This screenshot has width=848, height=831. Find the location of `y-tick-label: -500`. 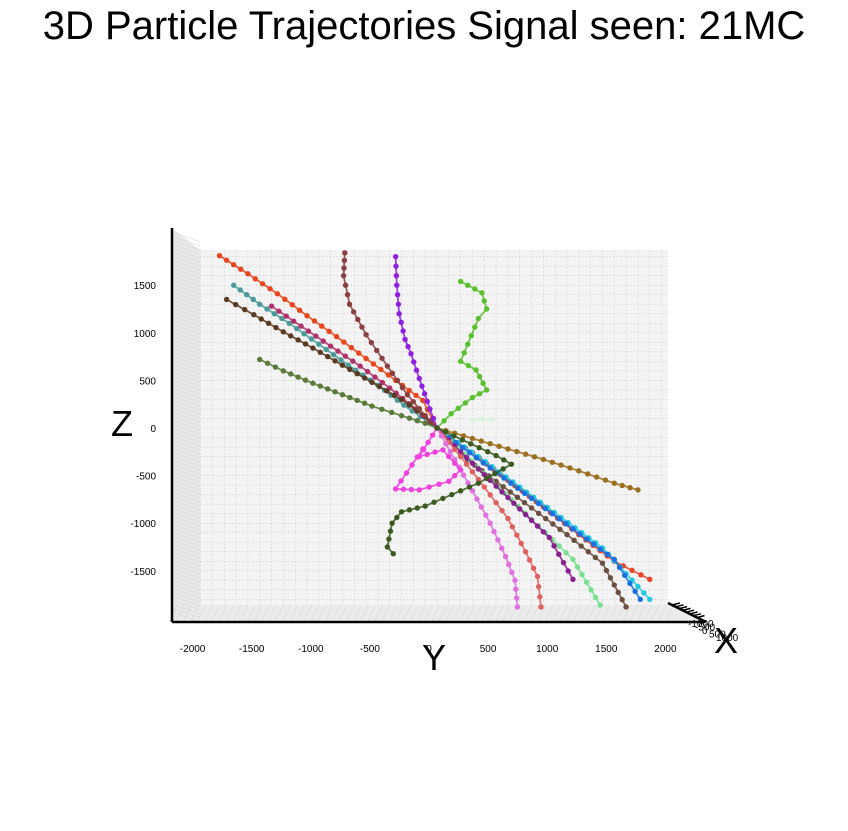

y-tick-label: -500 is located at coordinates (370, 649).